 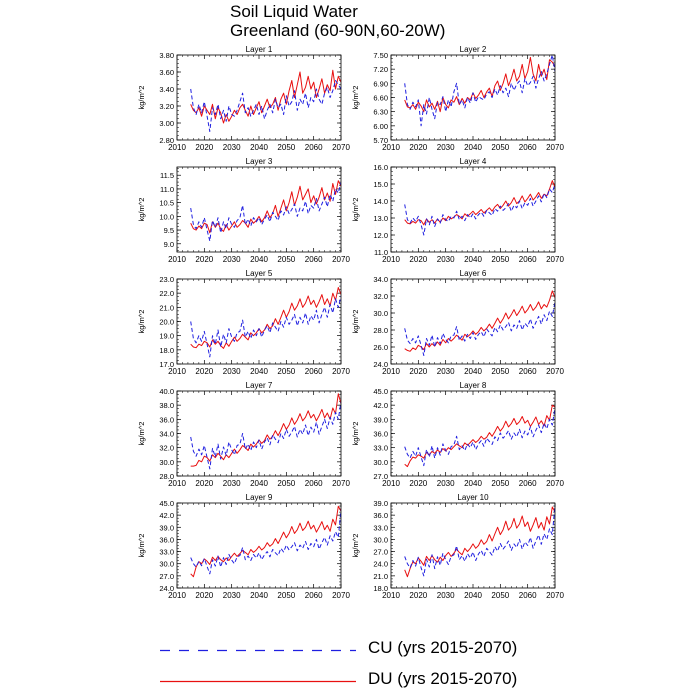 What do you see at coordinates (338, 30) in the screenshot?
I see `figure-title-line2: Greenland (60-90N,60-20W)` at bounding box center [338, 30].